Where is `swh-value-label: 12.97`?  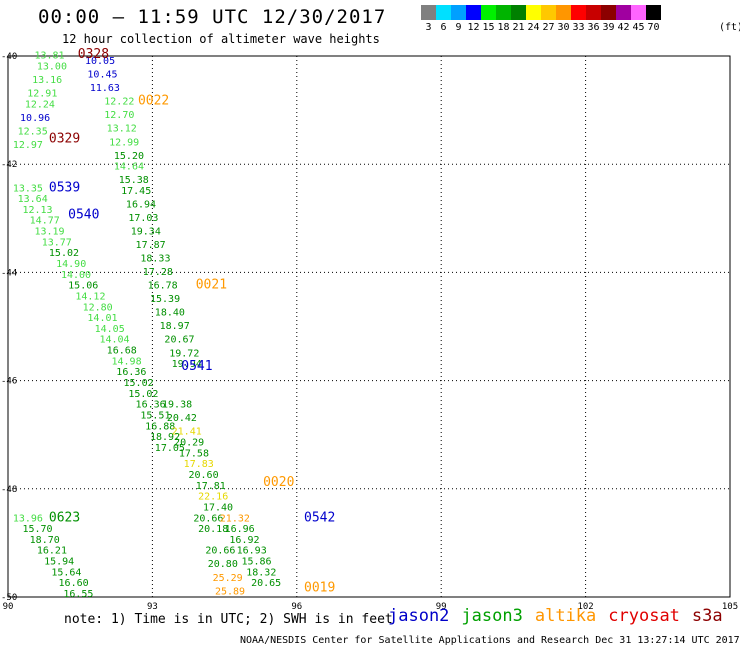 swh-value-label: 12.97 is located at coordinates (28, 145).